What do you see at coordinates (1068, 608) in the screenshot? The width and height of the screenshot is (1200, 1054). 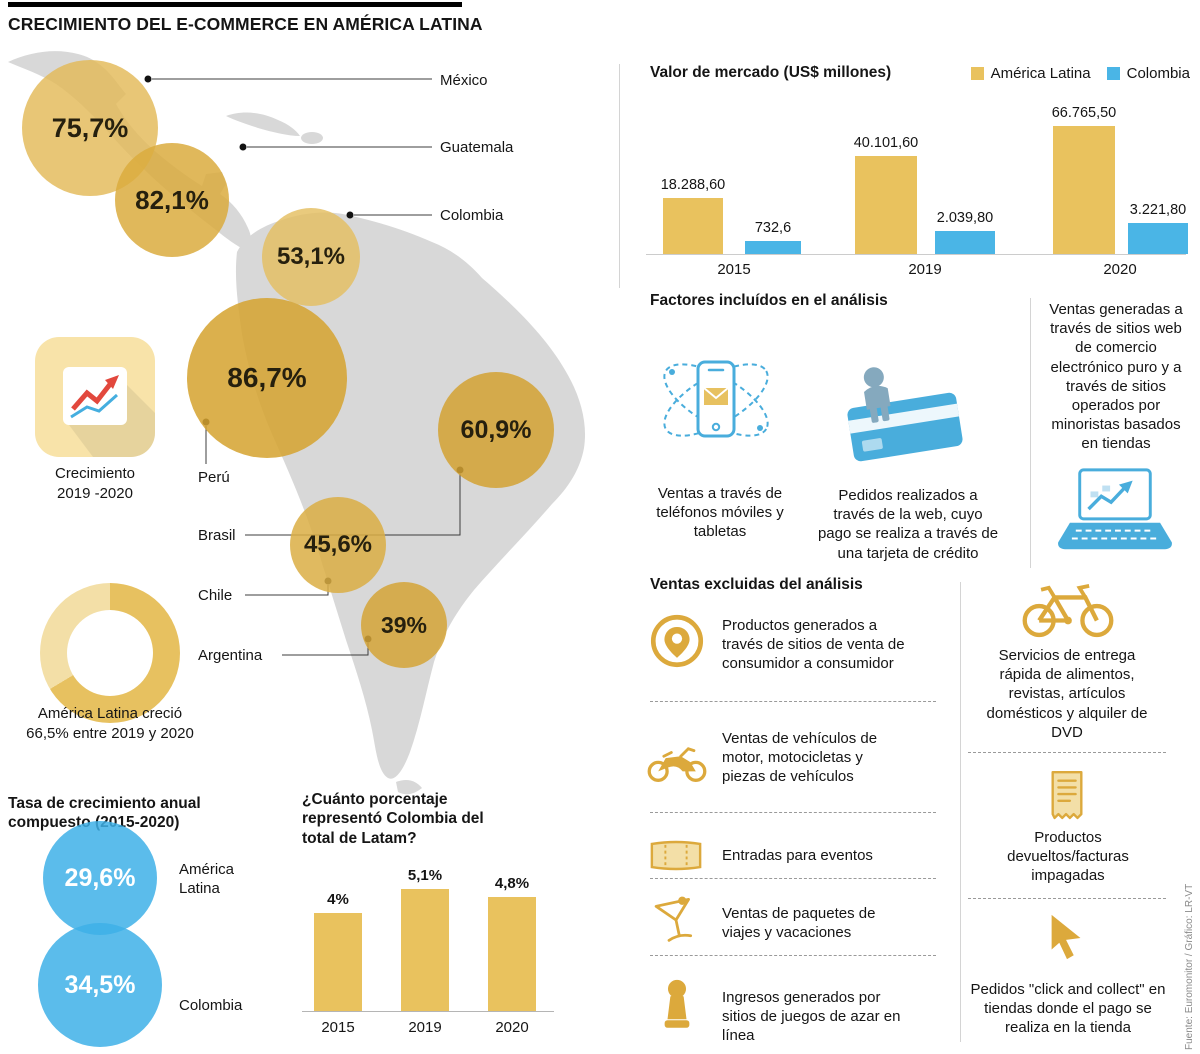 I see `bicycle-icon` at bounding box center [1068, 608].